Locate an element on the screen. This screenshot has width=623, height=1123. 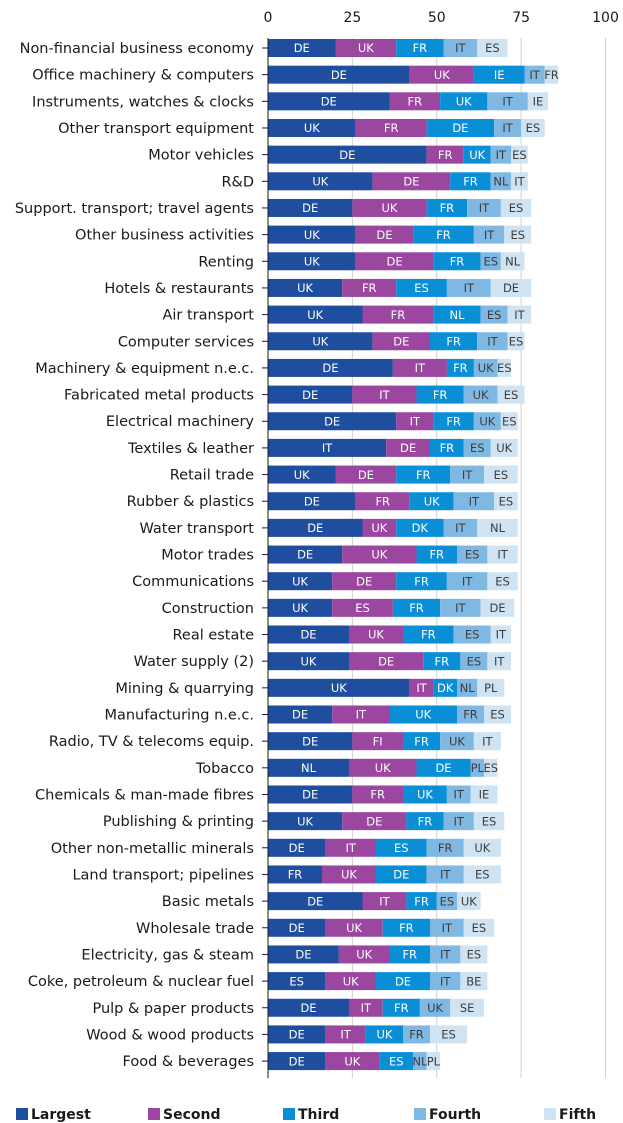
category-label: Mining & quarrying is located at coordinates (184, 689).